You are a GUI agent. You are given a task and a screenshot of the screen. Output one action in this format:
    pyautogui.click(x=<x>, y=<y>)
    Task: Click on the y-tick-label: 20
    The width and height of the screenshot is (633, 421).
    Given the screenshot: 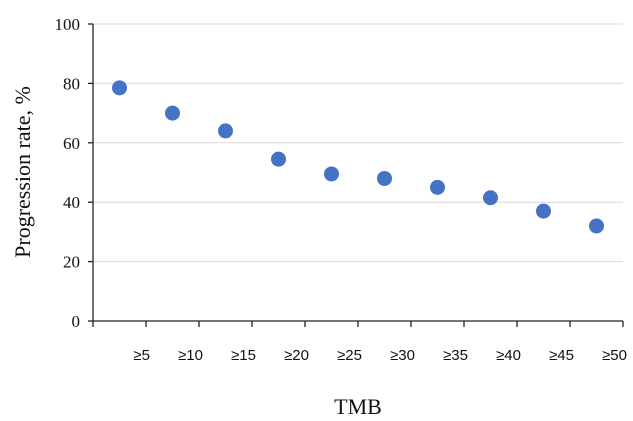 What is the action you would take?
    pyautogui.click(x=71, y=262)
    